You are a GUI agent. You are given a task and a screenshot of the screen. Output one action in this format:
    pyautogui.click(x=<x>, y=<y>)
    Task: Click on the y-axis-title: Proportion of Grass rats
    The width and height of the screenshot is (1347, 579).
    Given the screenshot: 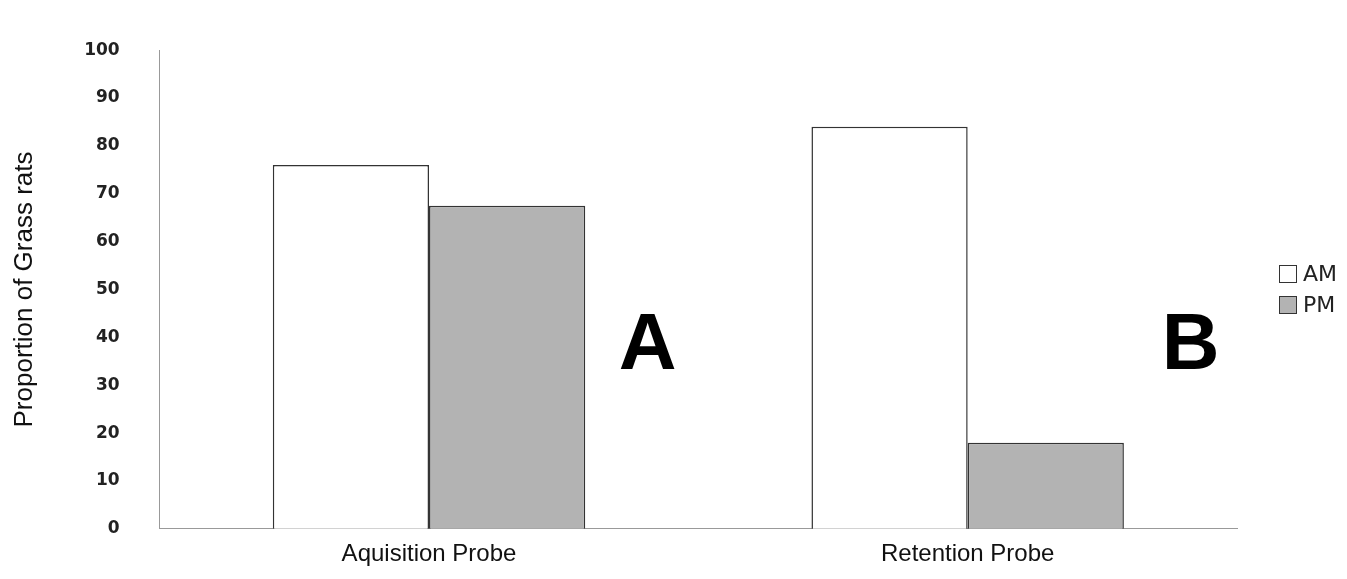 What is the action you would take?
    pyautogui.click(x=22, y=289)
    